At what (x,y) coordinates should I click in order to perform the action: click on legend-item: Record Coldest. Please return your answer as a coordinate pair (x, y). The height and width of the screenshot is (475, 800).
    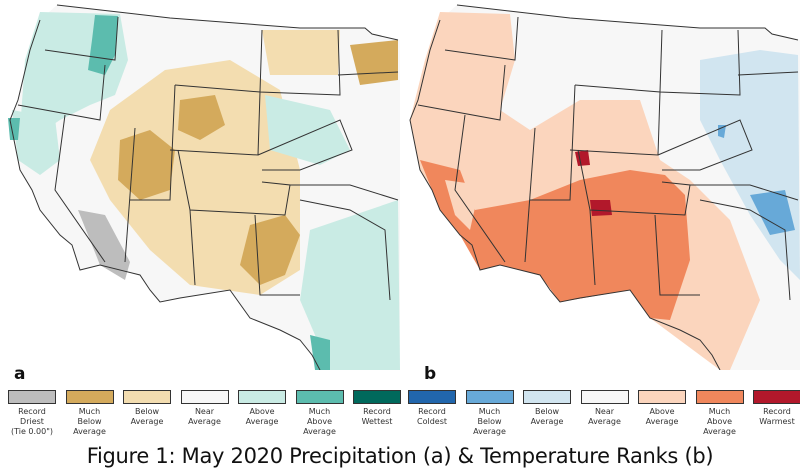
    Looking at the image, I should click on (432, 408).